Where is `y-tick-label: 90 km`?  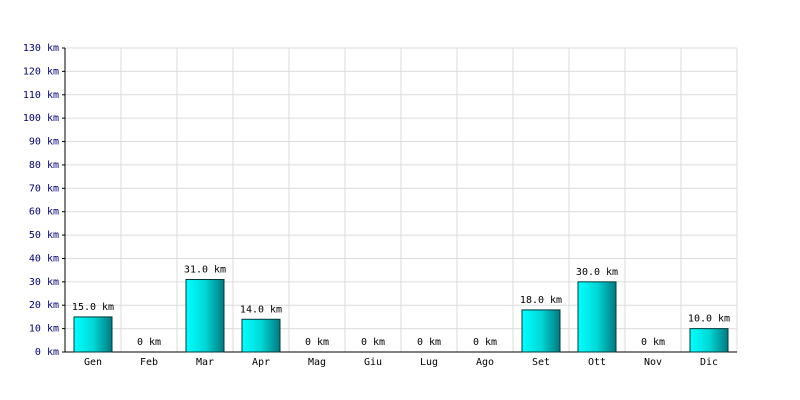
y-tick-label: 90 km is located at coordinates (44, 142).